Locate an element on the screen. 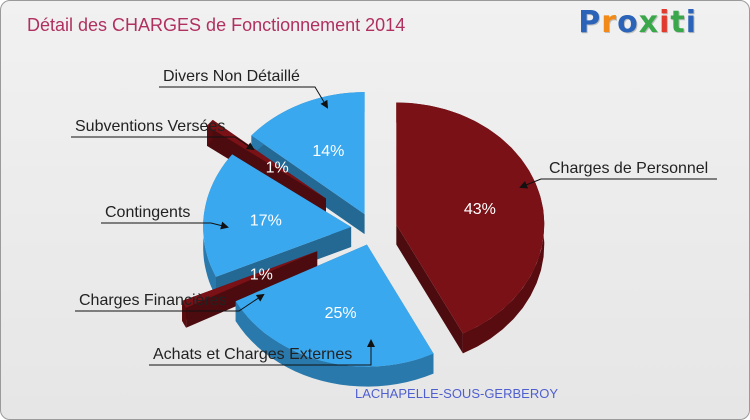 The image size is (750, 420). slice-value-label: 43% is located at coordinates (480, 209).